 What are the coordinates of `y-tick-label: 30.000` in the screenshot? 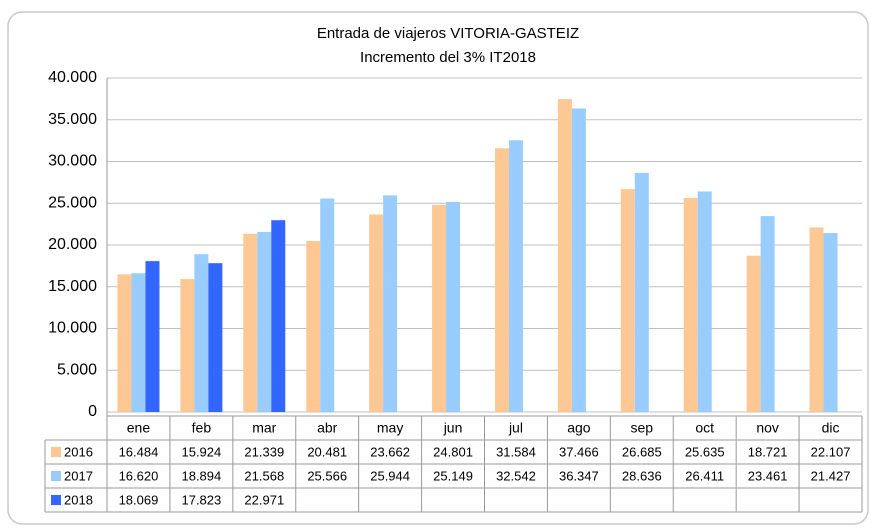 It's located at (72, 161).